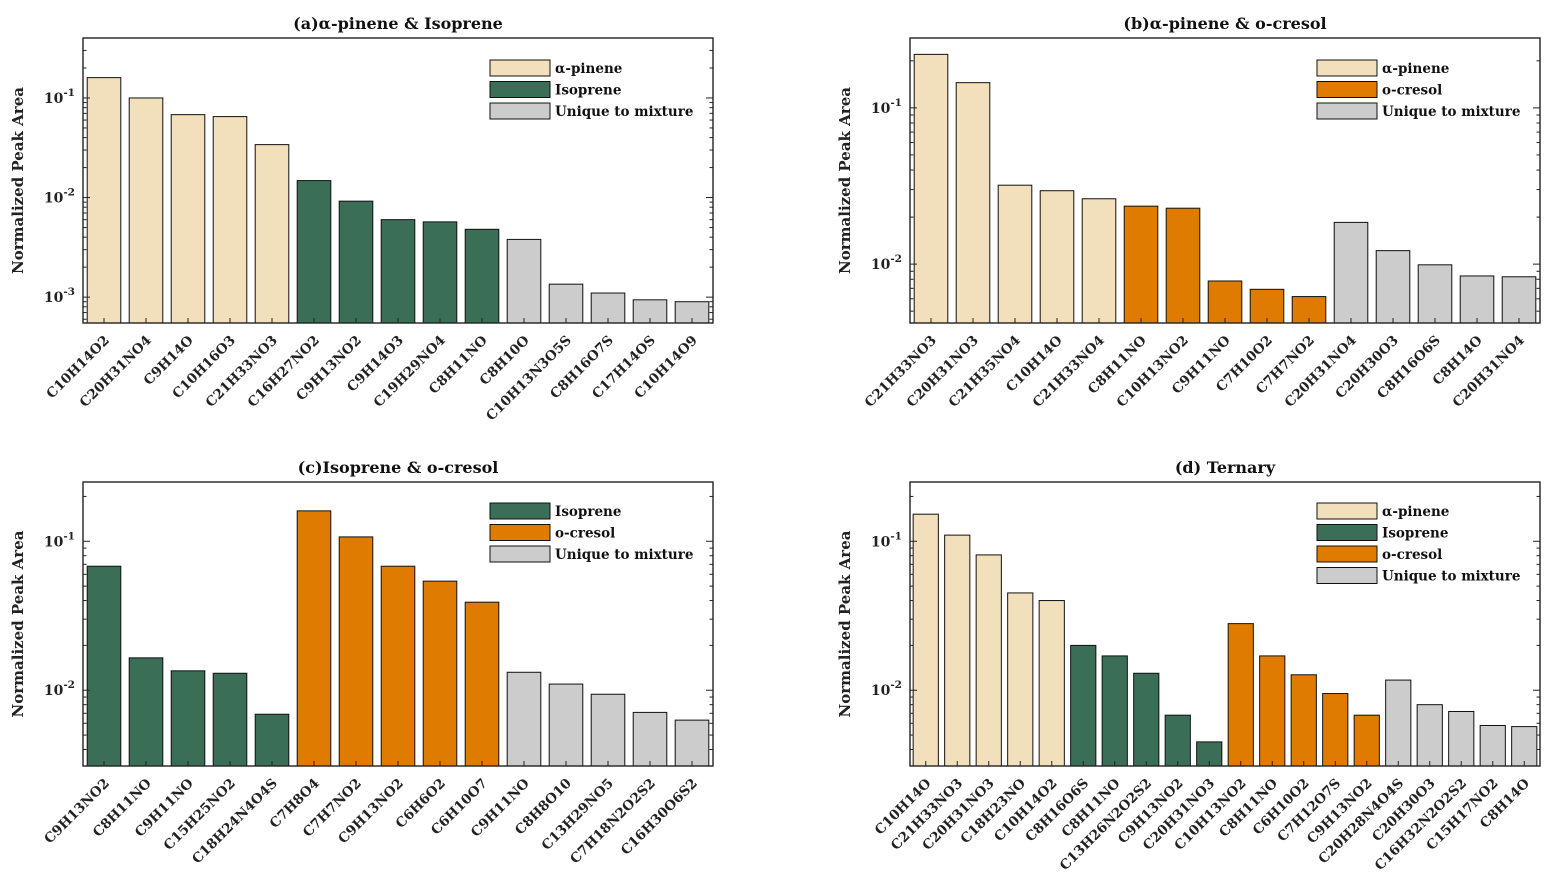 This screenshot has width=1560, height=893. Describe the element at coordinates (1524, 746) in the screenshot. I see `bar-C8H14O` at that location.